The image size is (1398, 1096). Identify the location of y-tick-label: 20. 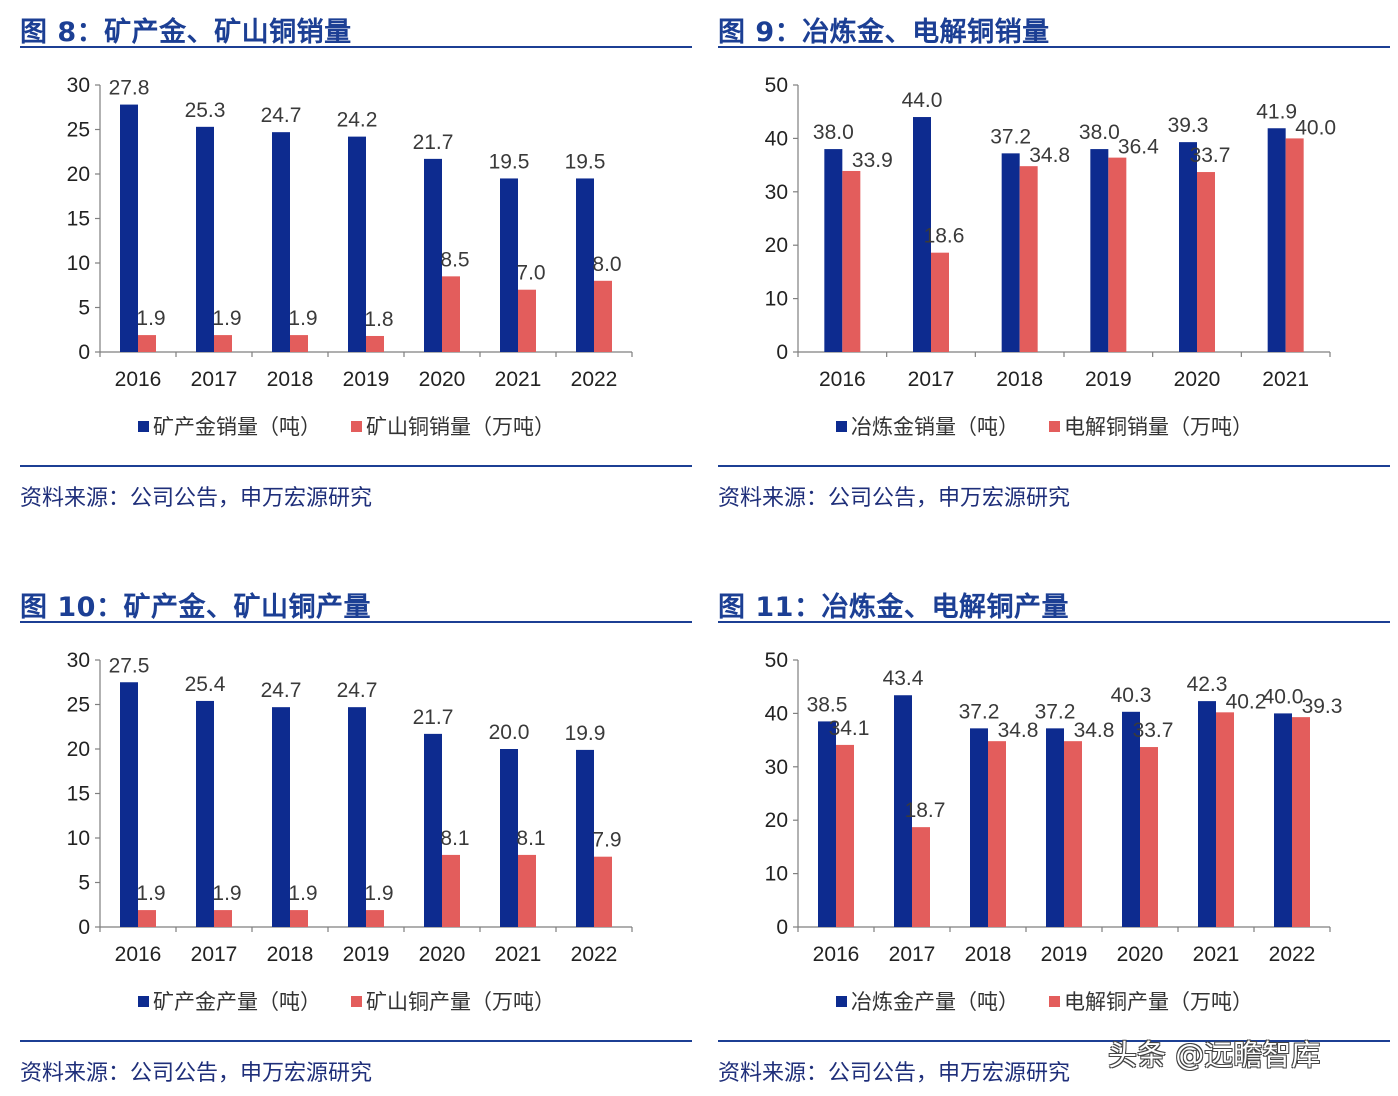
(78, 749).